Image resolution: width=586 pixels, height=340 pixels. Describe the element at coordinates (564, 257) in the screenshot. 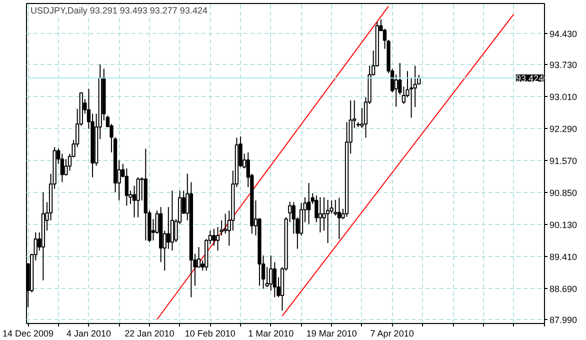

I see `y-tick-label: 89.410` at that location.